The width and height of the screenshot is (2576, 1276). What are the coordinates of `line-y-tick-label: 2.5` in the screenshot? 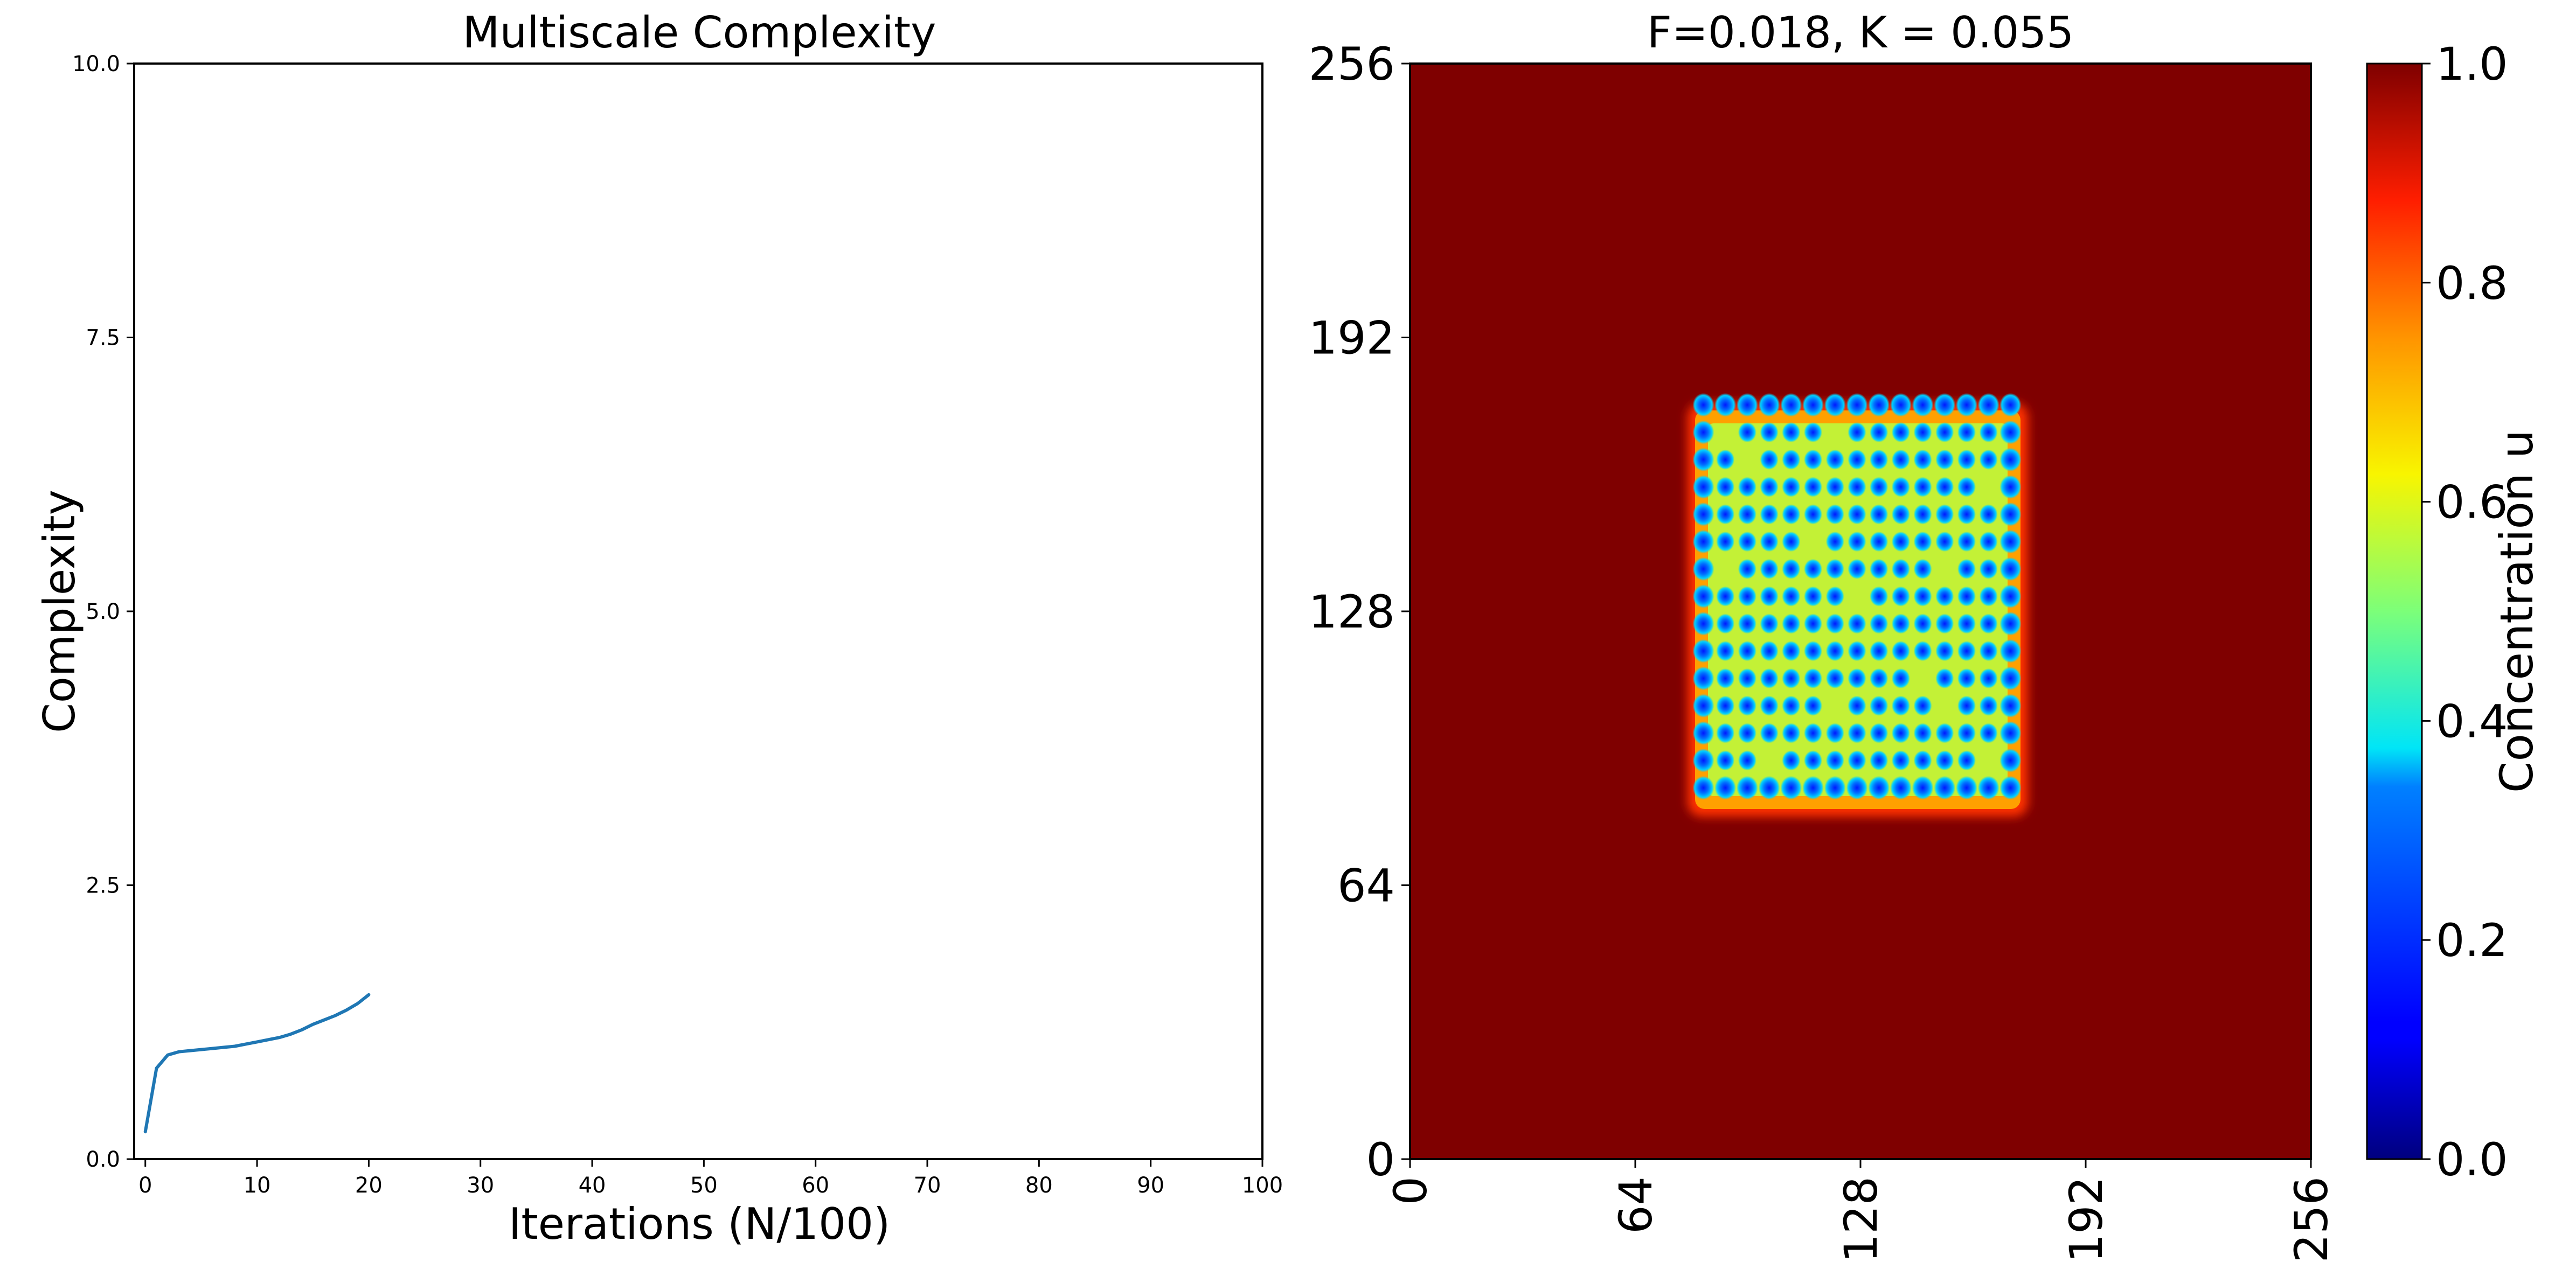 It's located at (103, 886).